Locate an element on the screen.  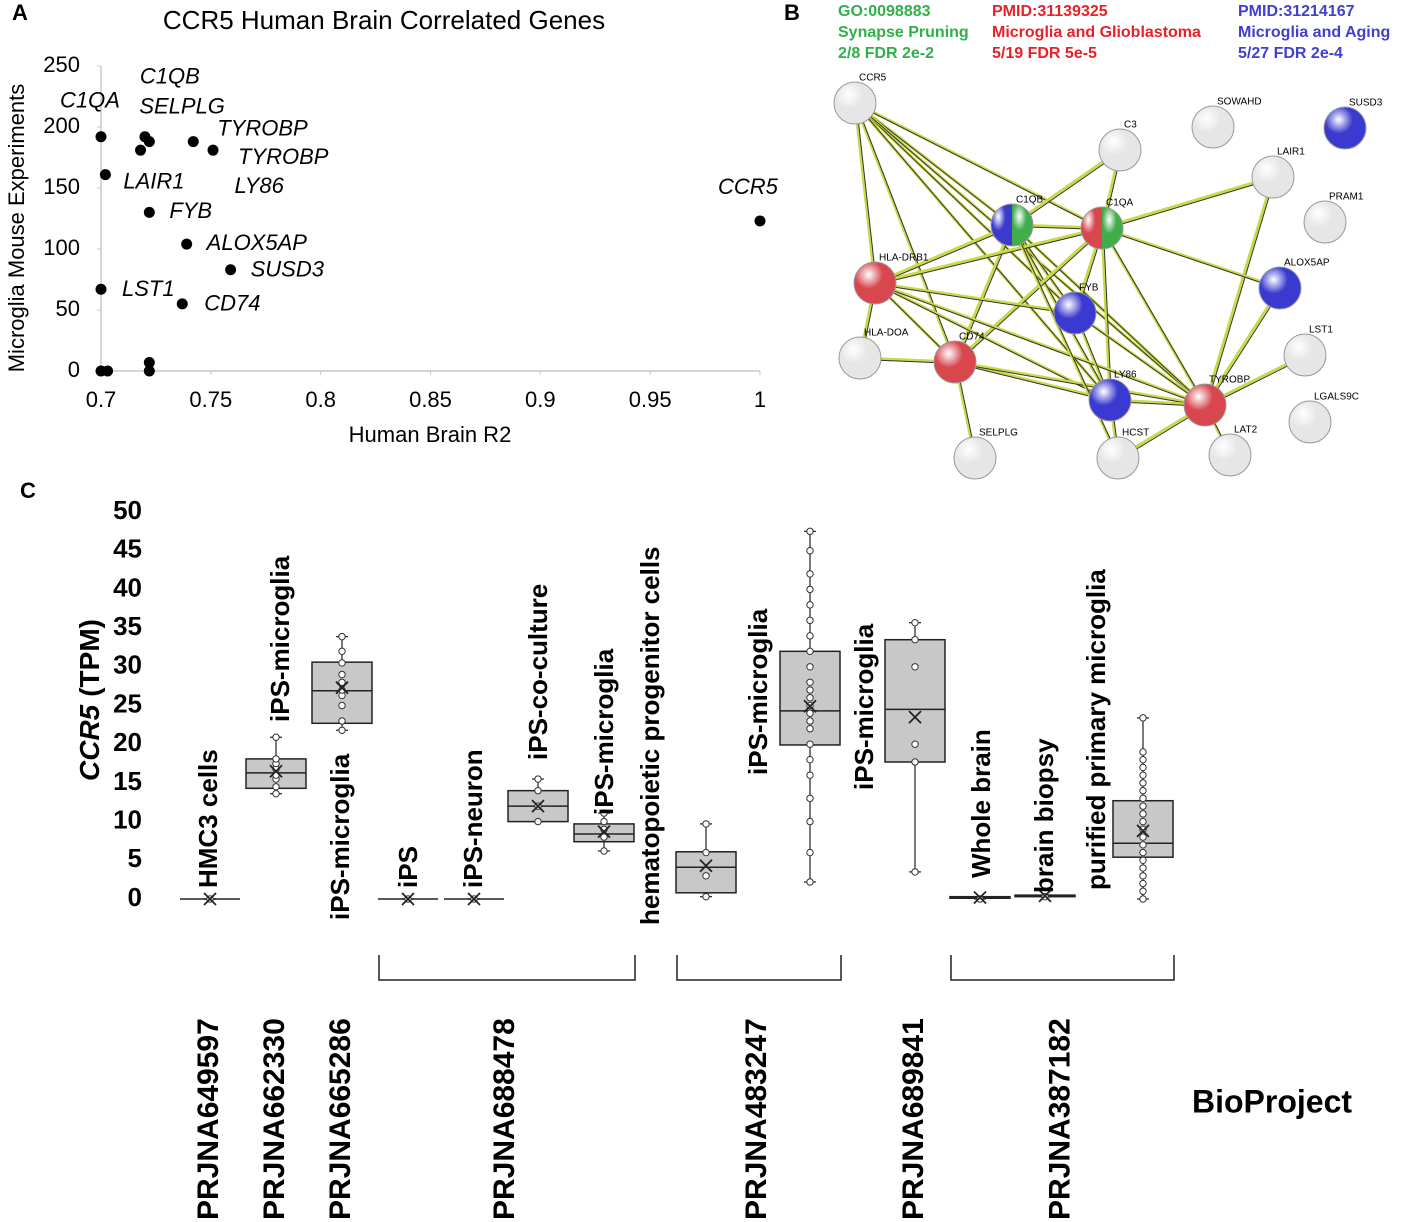
group-label: PRJNA688478 is located at coordinates (504, 1119).